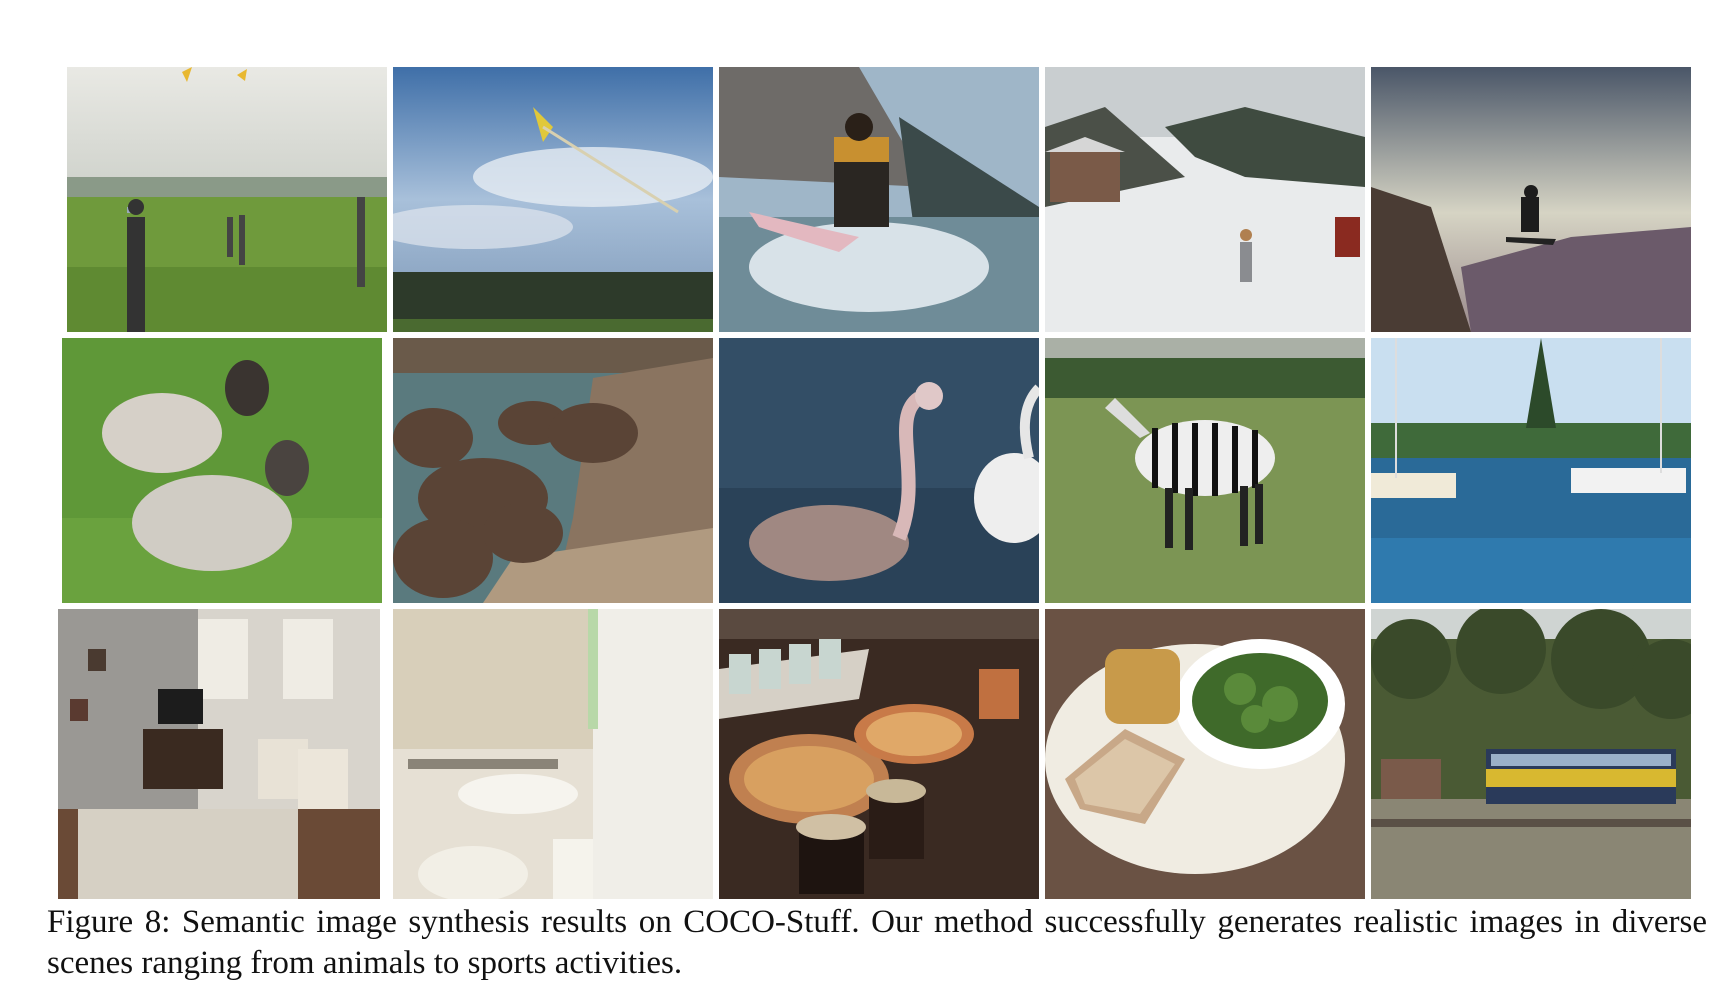 This screenshot has width=1730, height=999. What do you see at coordinates (1531, 199) in the screenshot?
I see `image-snowboarder` at bounding box center [1531, 199].